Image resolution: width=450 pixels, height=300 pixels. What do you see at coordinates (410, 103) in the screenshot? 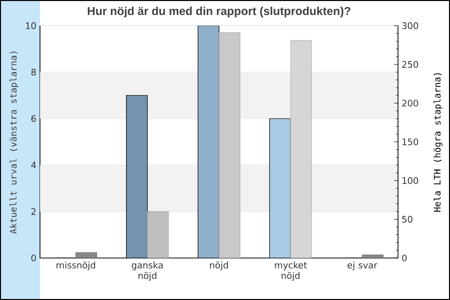
I see `y2-tick-label: 200` at bounding box center [410, 103].